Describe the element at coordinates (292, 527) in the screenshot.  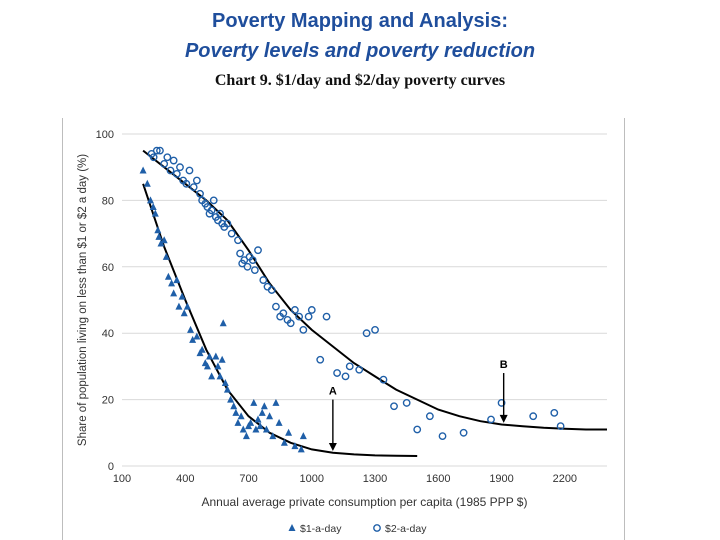
I see `legend-marker-1-day` at that location.